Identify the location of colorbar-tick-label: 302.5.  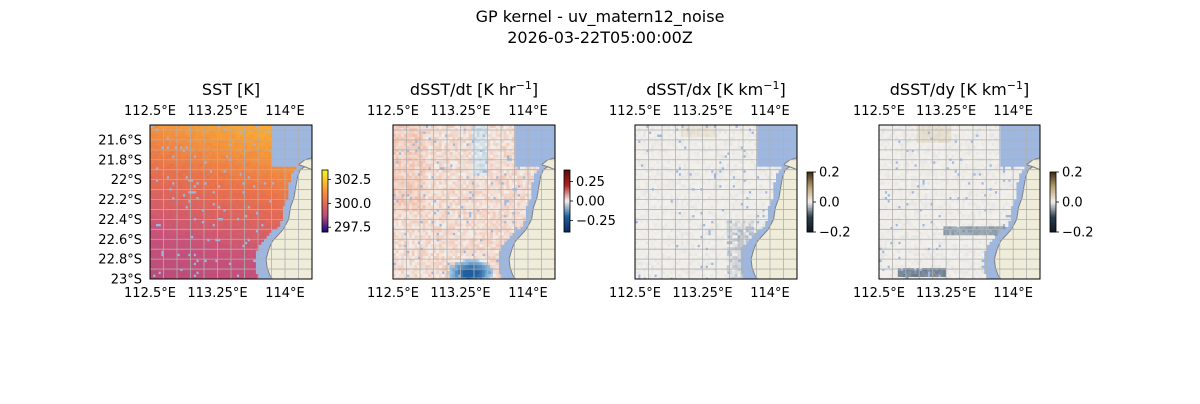
(352, 180).